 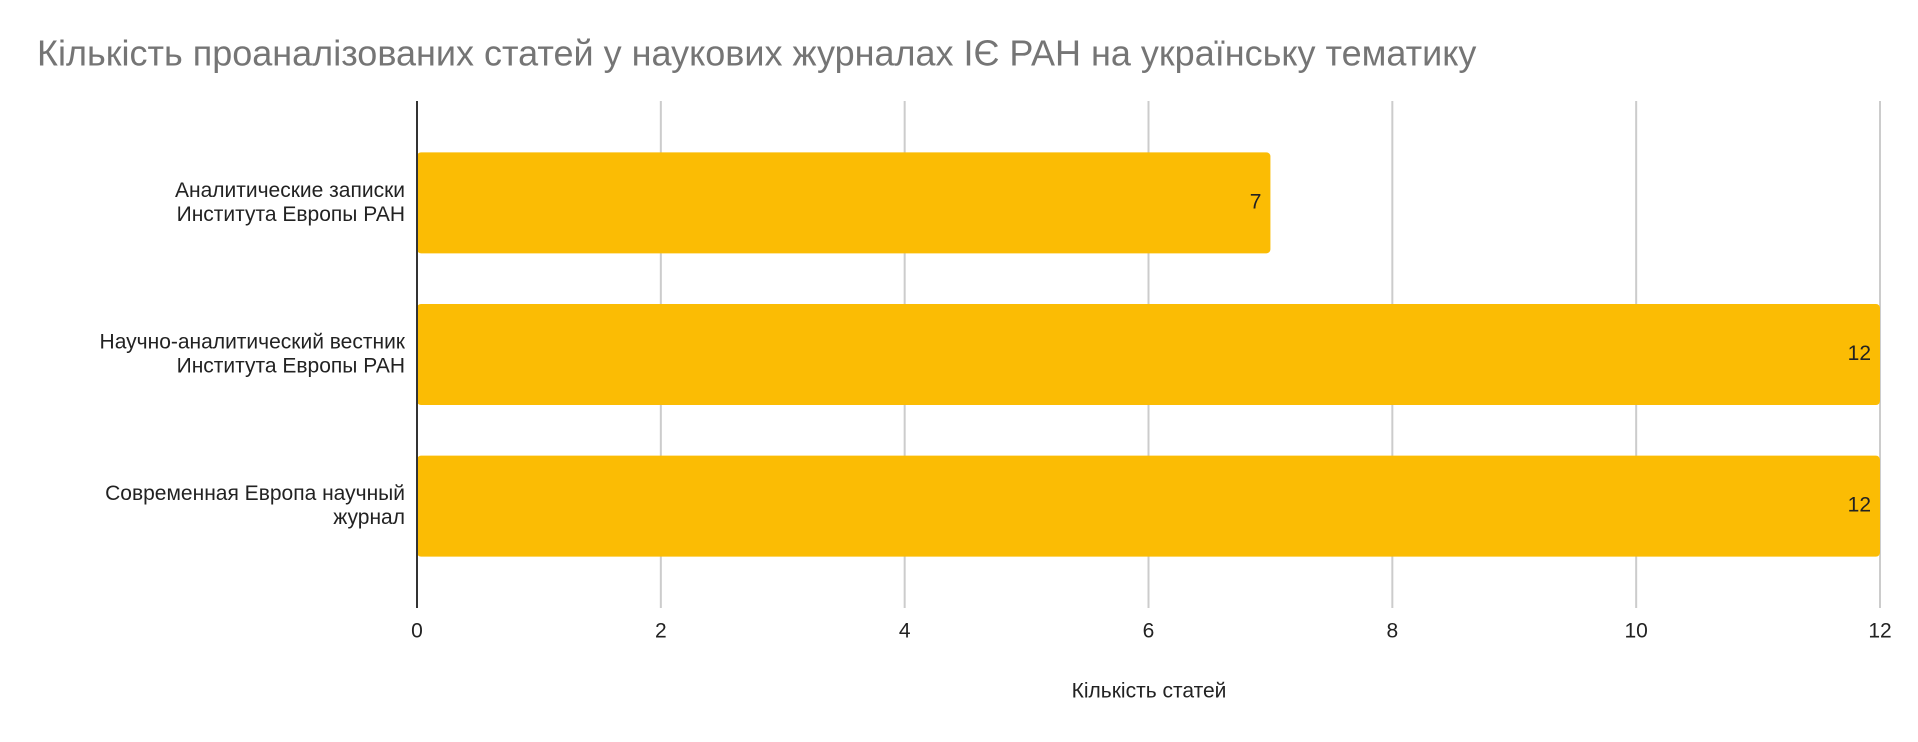 I want to click on y-tick-label-line: Современная Европа научный, so click(x=255, y=493).